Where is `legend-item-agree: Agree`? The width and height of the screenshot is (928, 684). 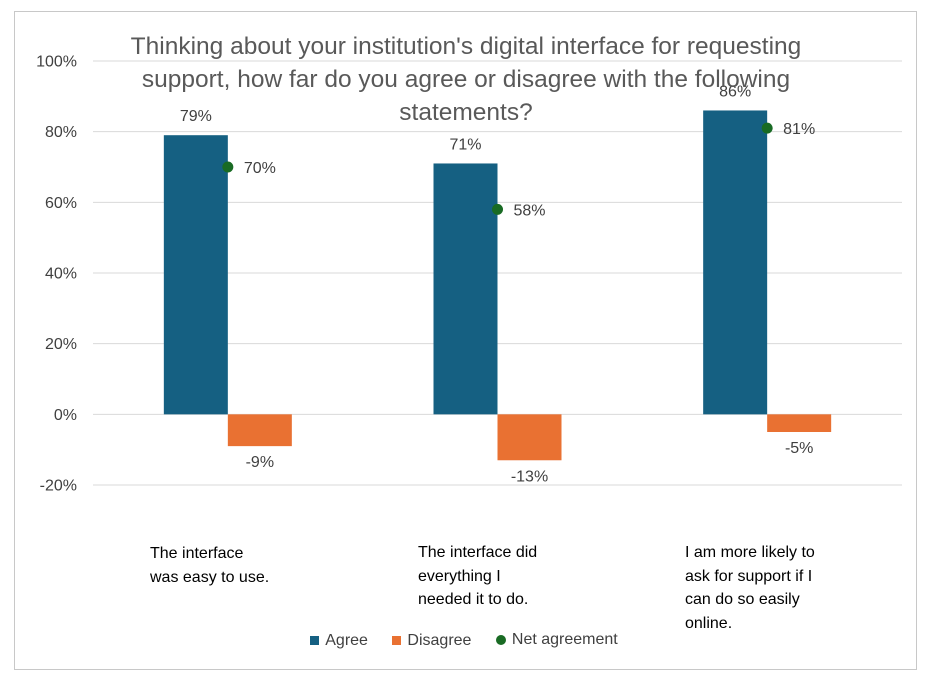 legend-item-agree: Agree is located at coordinates (339, 641).